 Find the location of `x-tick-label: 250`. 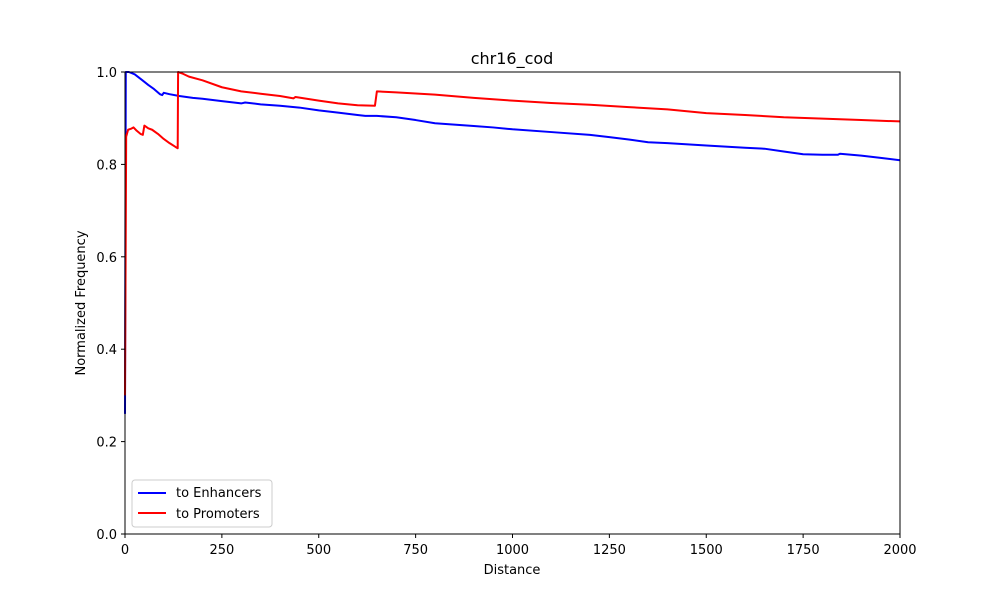

x-tick-label: 250 is located at coordinates (221, 550).